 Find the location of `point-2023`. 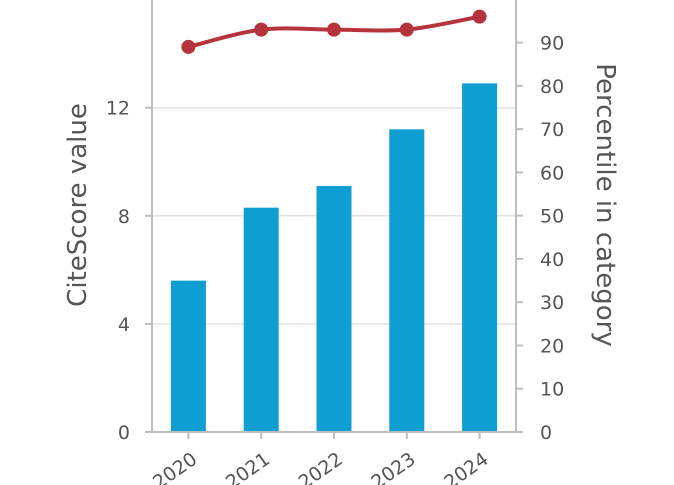

point-2023 is located at coordinates (406, 29).